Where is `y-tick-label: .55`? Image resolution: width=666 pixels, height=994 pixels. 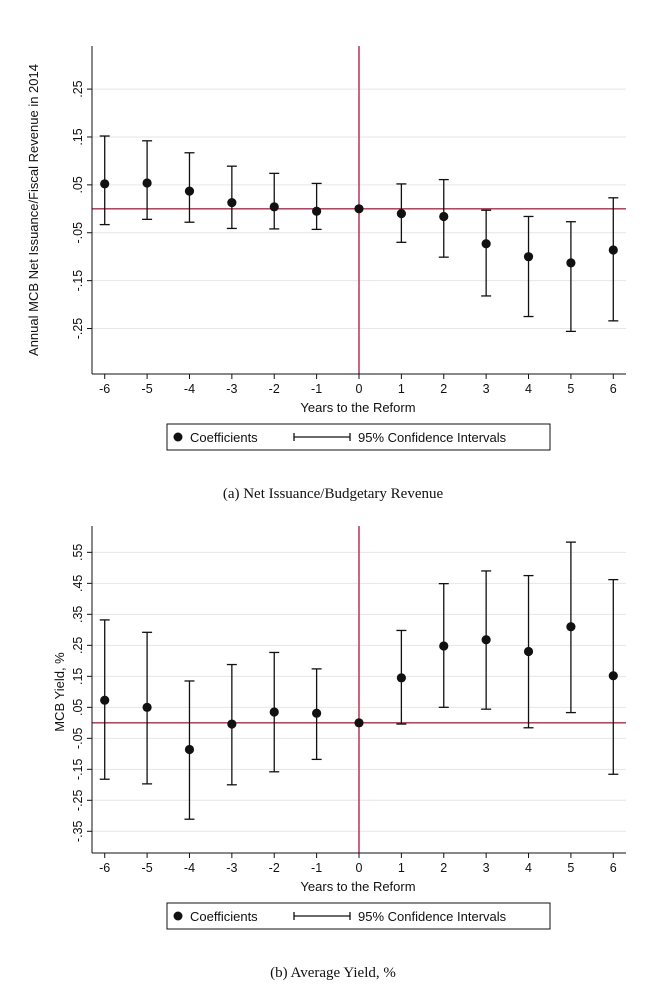 y-tick-label: .55 is located at coordinates (78, 552).